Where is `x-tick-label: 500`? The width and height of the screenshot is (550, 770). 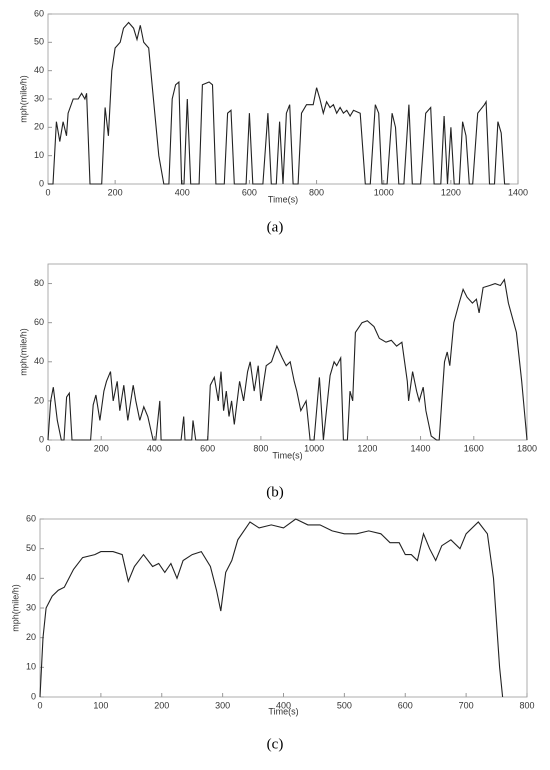 x-tick-label: 500 is located at coordinates (344, 705).